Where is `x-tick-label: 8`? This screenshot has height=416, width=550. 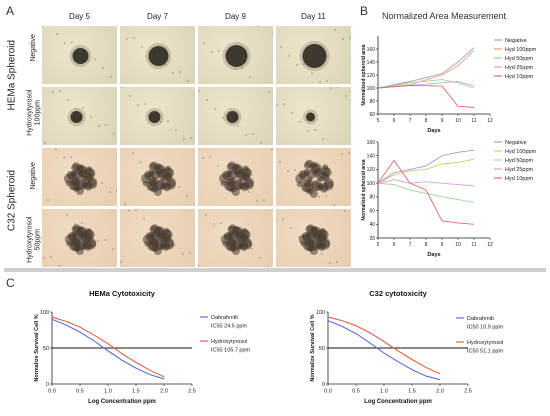
x-tick-label: 8 is located at coordinates (426, 121).